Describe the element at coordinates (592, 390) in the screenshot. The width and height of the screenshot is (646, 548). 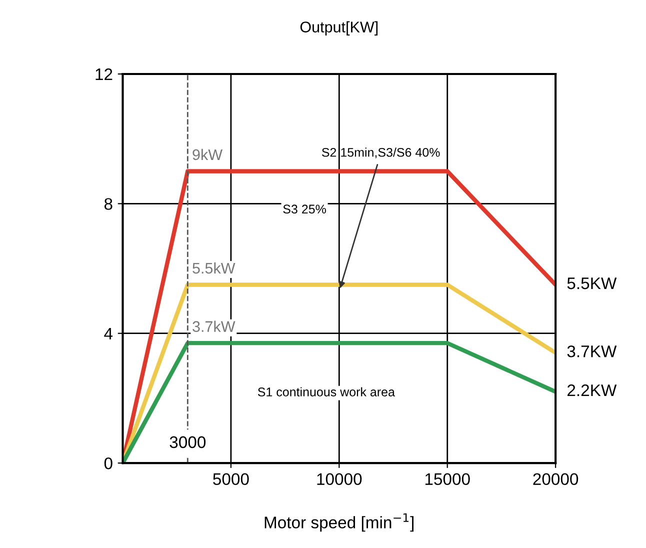
I see `annotation: 2.2KW` at that location.